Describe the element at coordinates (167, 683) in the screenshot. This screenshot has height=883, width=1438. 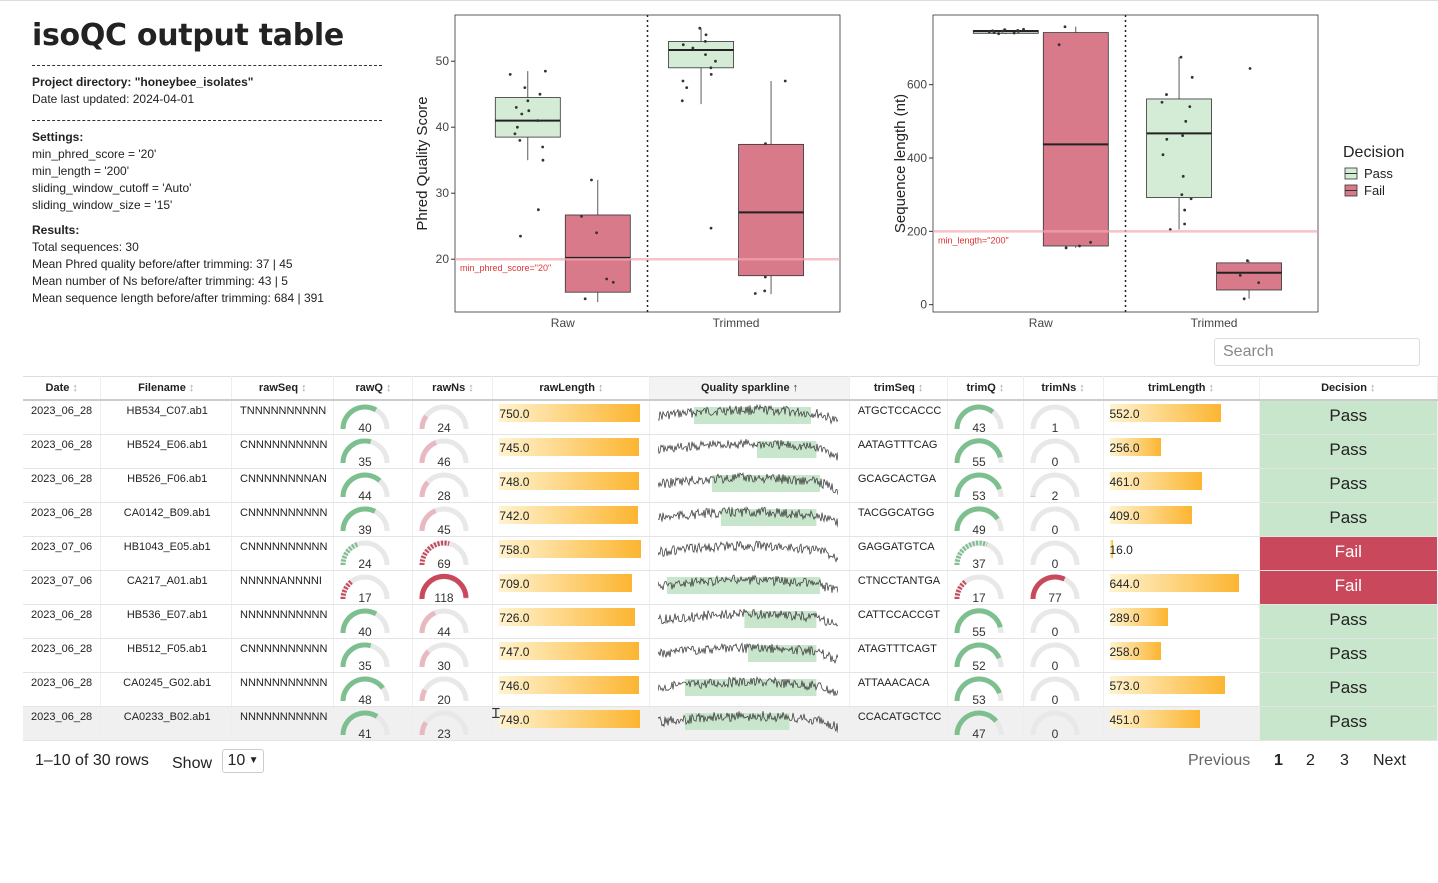
I see `filename: CA0245_G02.ab1` at that location.